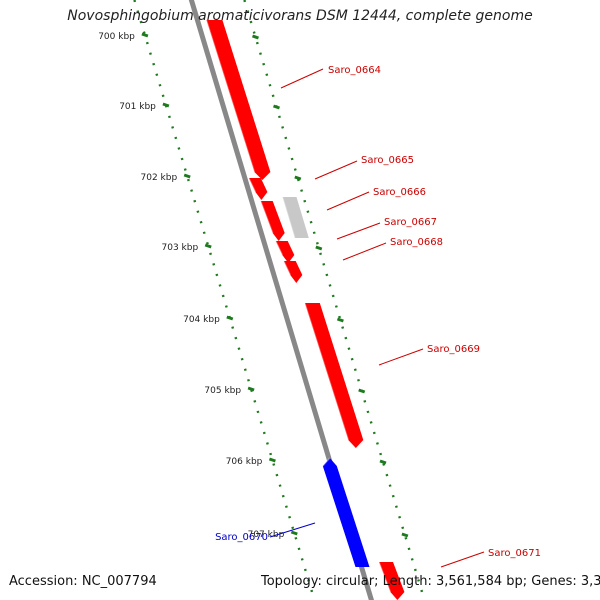 The image size is (600, 600). What do you see at coordinates (180, 248) in the screenshot?
I see `tick-label: 703 kbp` at bounding box center [180, 248].